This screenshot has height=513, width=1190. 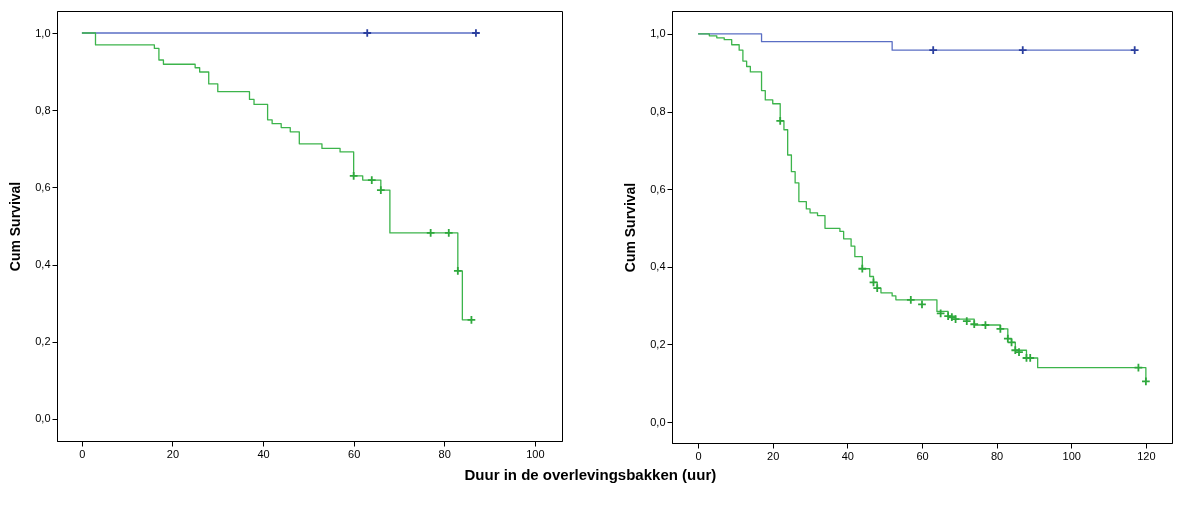 I want to click on x-axis-title: Duur in de overlevingsbakken (uur), so click(x=590, y=474).